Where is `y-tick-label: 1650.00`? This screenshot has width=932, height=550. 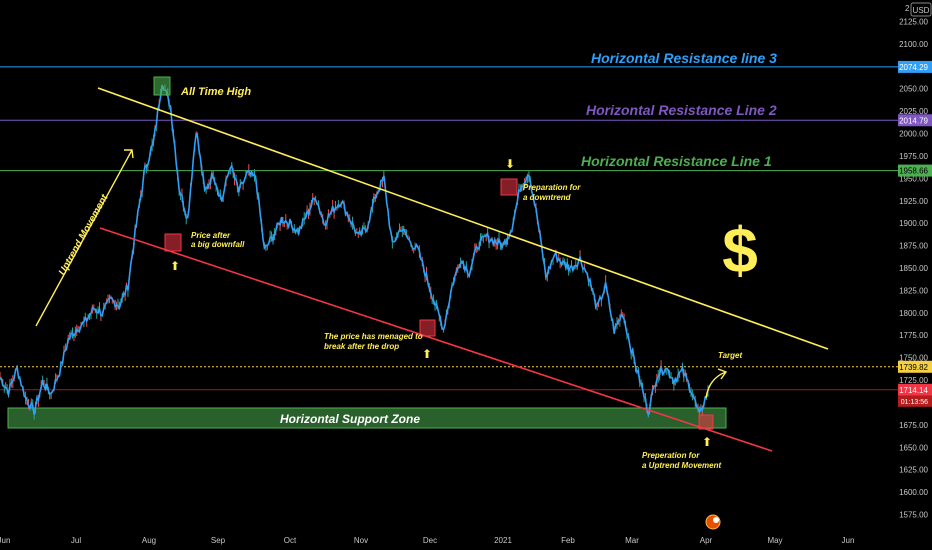 y-tick-label: 1650.00 is located at coordinates (913, 447).